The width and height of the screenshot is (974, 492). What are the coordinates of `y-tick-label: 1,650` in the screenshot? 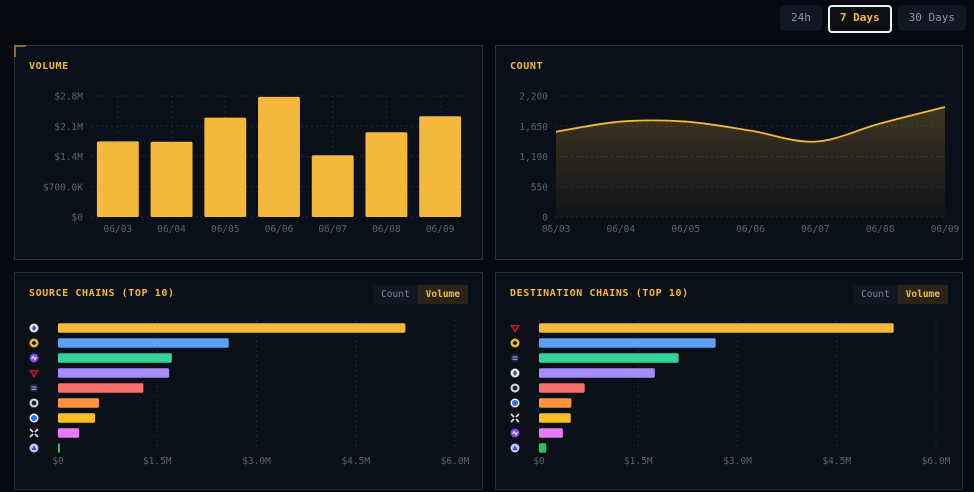 It's located at (533, 127).